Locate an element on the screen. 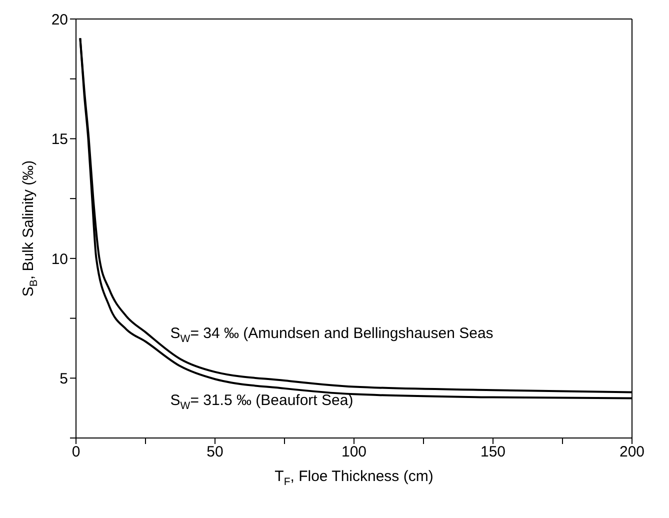 The image size is (669, 518). y-tick-label: 10 is located at coordinates (59, 259).